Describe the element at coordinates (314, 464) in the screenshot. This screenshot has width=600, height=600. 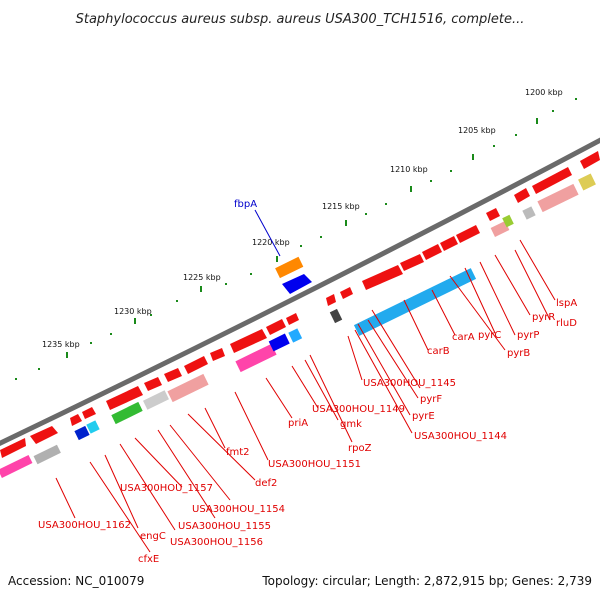
I see `gene-label: USA300HOU_1151` at that location.